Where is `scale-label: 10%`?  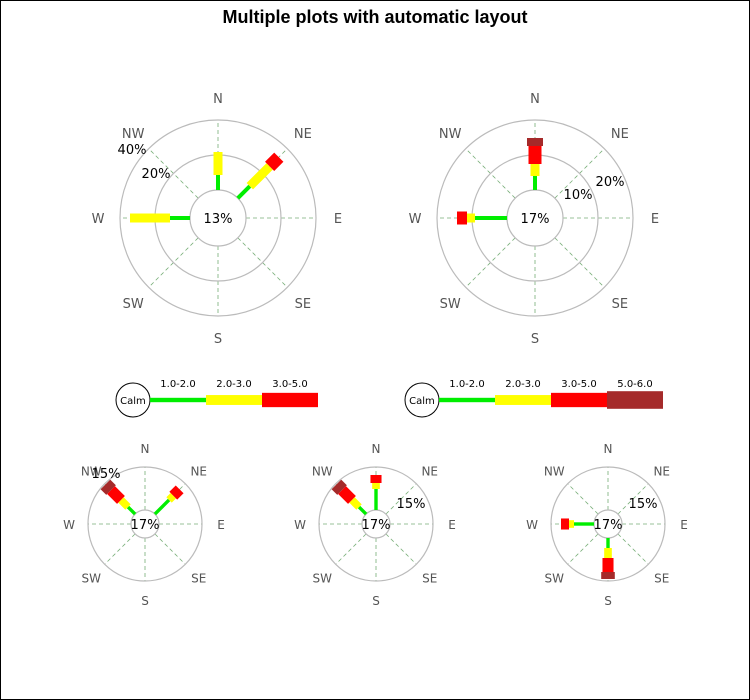
scale-label: 10% is located at coordinates (578, 195).